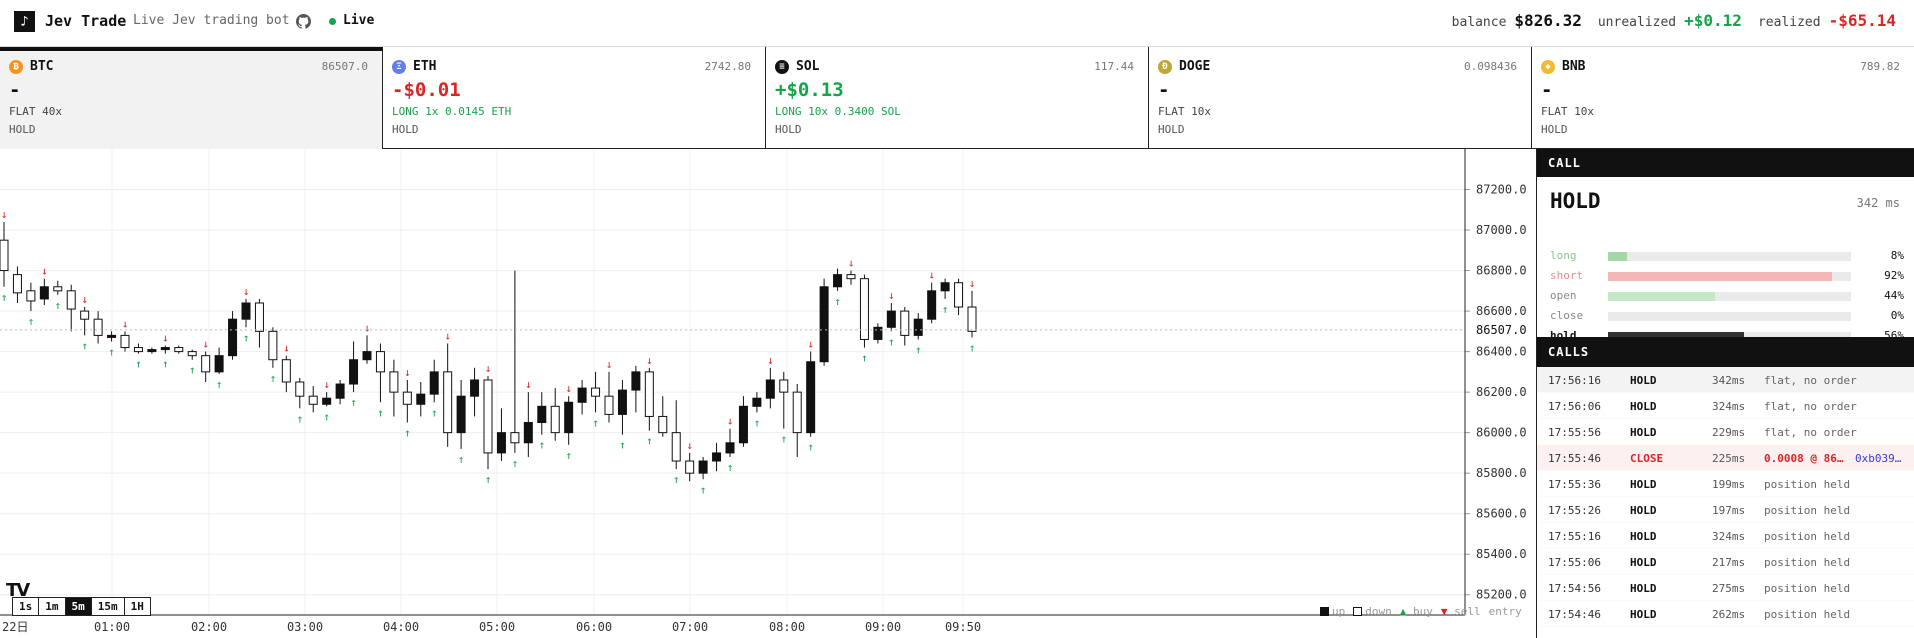 Image resolution: width=1914 pixels, height=638 pixels. What do you see at coordinates (18, 590) in the screenshot?
I see `tradingview-logo: TV` at bounding box center [18, 590].